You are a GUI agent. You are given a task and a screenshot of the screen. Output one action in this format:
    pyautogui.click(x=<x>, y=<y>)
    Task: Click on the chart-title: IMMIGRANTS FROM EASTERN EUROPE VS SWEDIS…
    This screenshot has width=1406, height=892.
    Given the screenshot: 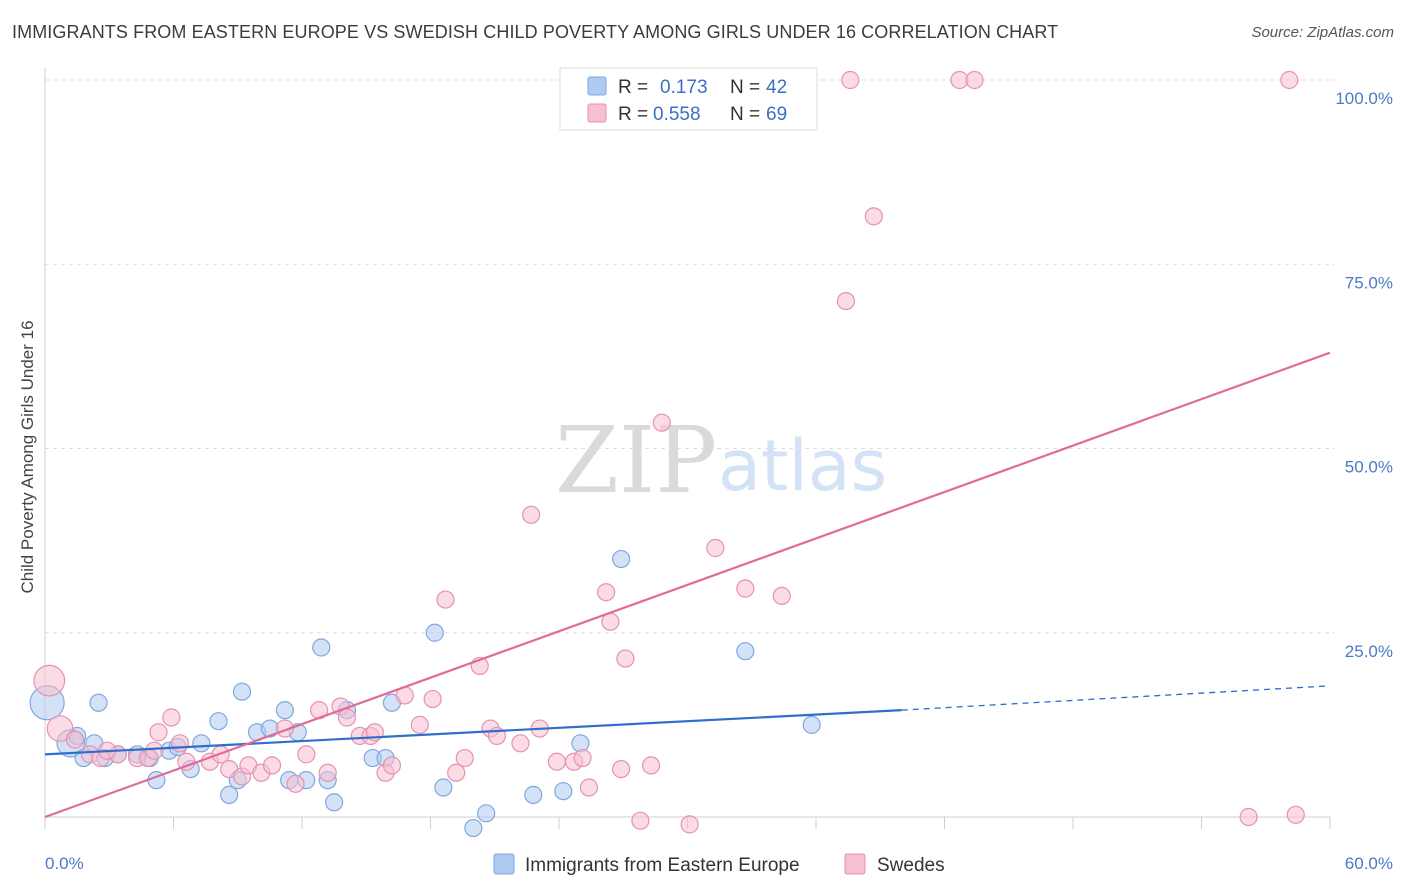 What is the action you would take?
    pyautogui.click(x=535, y=32)
    